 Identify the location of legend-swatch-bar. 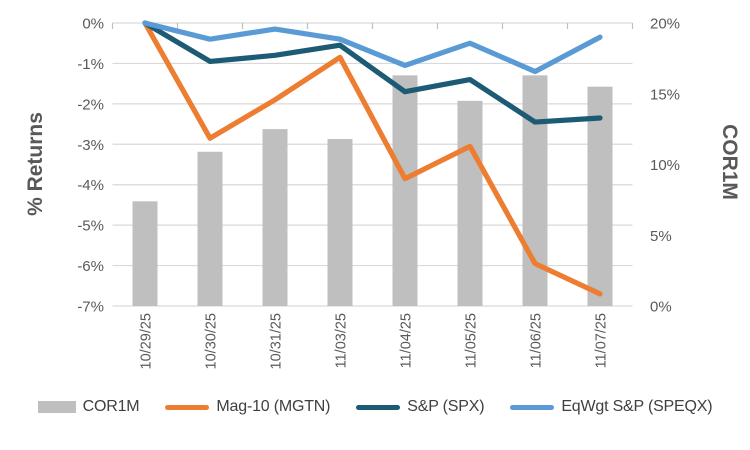
(56, 407).